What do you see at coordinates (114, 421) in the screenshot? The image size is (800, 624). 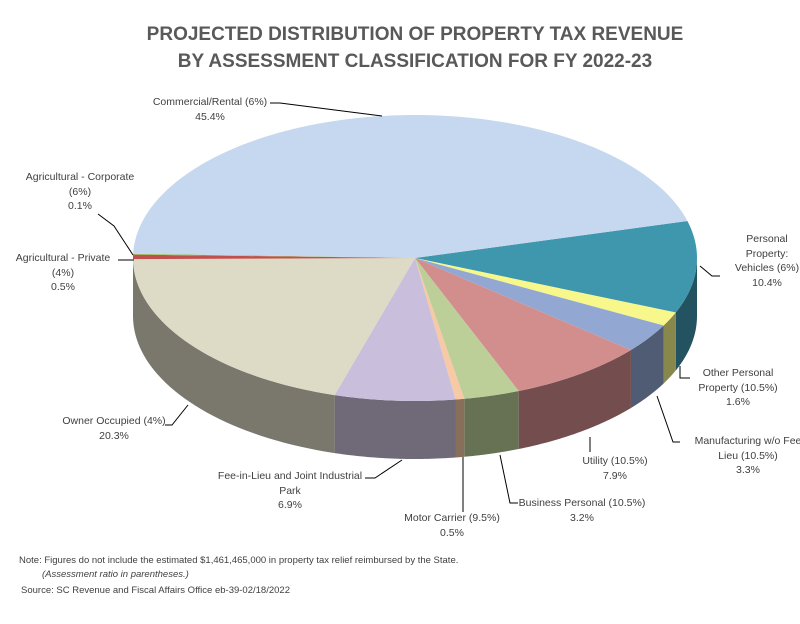 I see `label-name: Owner Occupied (4%)` at bounding box center [114, 421].